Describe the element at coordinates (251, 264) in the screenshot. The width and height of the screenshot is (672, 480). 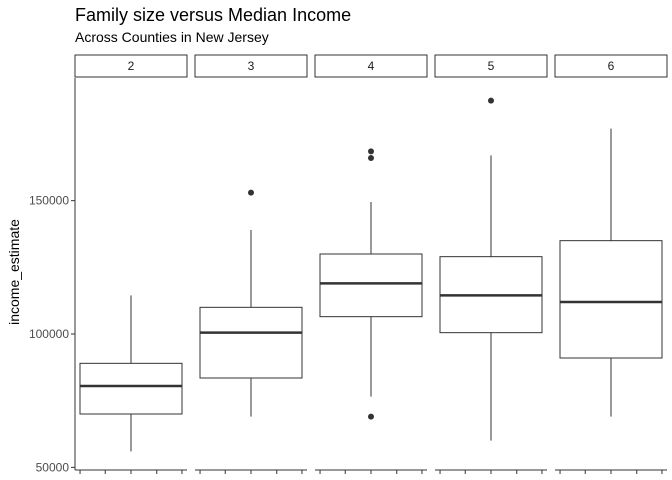
I see `facet-panel-3: 3` at that location.